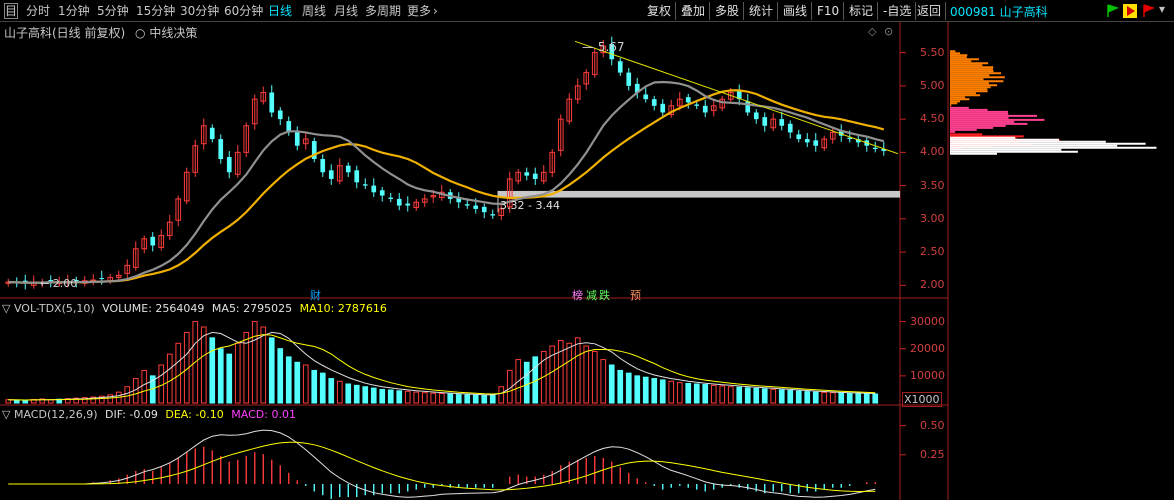 Image resolution: width=1174 pixels, height=500 pixels. Describe the element at coordinates (55, 414) in the screenshot. I see `macd-indicator-name: MACD(12,26,9)` at that location.